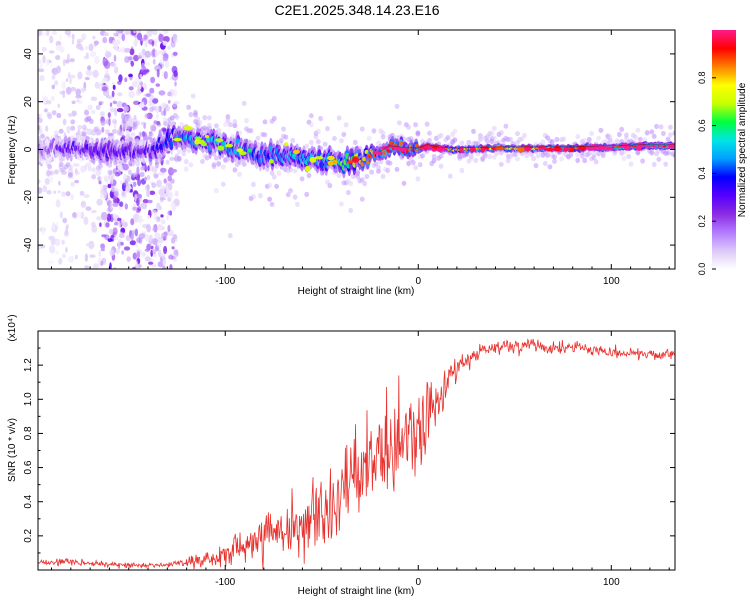 Image resolution: width=750 pixels, height=605 pixels. What do you see at coordinates (28, 501) in the screenshot?
I see `snr-y-tick-label: 0.4` at bounding box center [28, 501].